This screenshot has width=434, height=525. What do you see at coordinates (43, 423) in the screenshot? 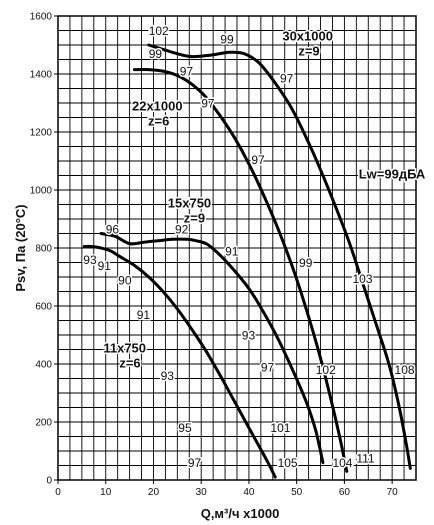
I see `y-tick-label: 200` at bounding box center [43, 423].